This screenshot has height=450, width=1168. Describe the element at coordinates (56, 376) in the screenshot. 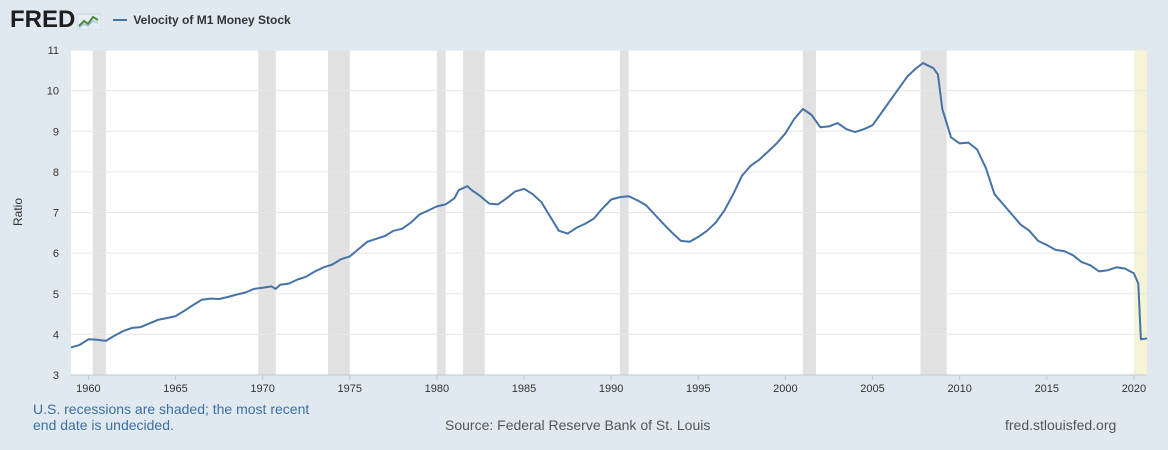

I see `y-tick-label: 3` at that location.